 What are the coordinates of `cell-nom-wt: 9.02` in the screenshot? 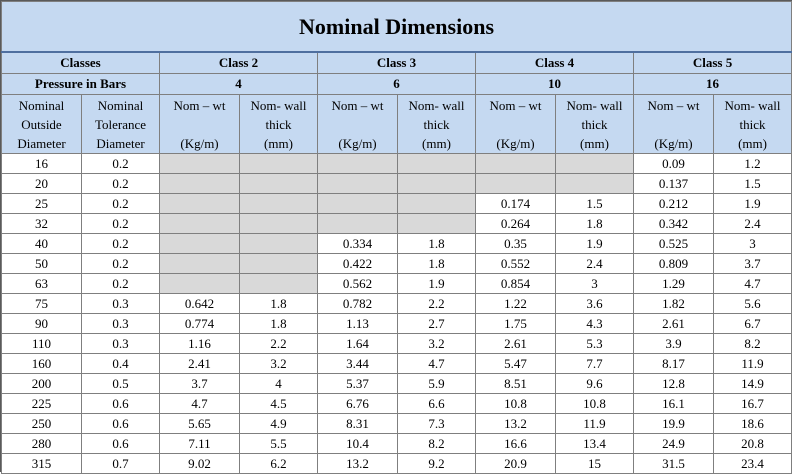 It's located at (199, 463).